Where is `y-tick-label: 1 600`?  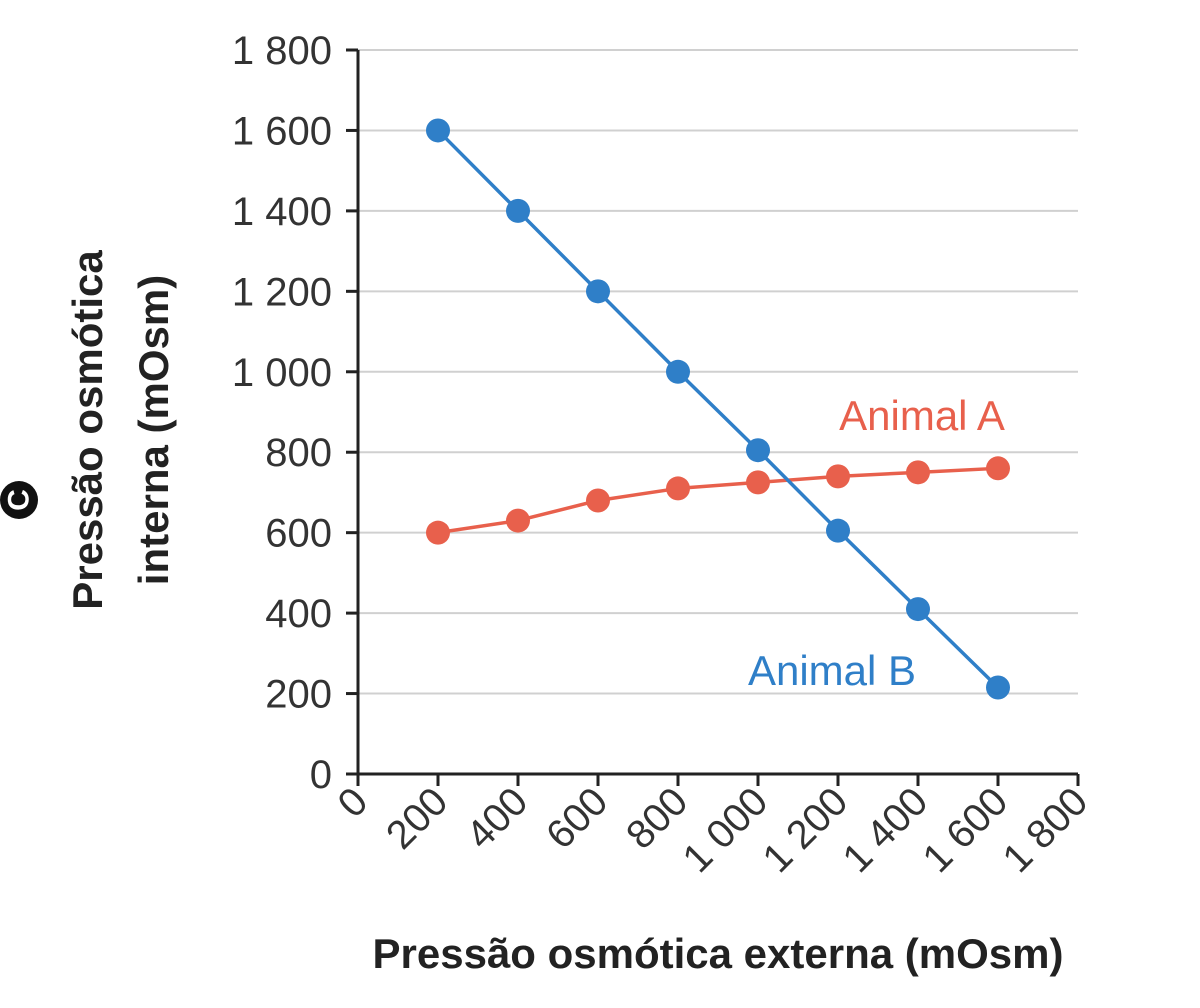
y-tick-label: 1 600 is located at coordinates (282, 131).